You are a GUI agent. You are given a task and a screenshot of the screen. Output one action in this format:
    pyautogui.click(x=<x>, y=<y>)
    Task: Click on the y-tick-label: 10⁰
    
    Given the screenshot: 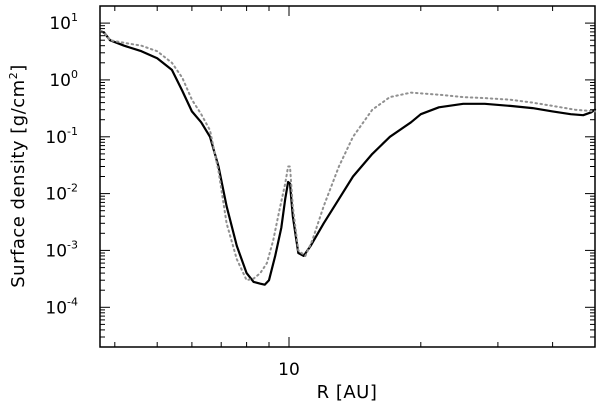 What is the action you would take?
    pyautogui.click(x=63, y=79)
    